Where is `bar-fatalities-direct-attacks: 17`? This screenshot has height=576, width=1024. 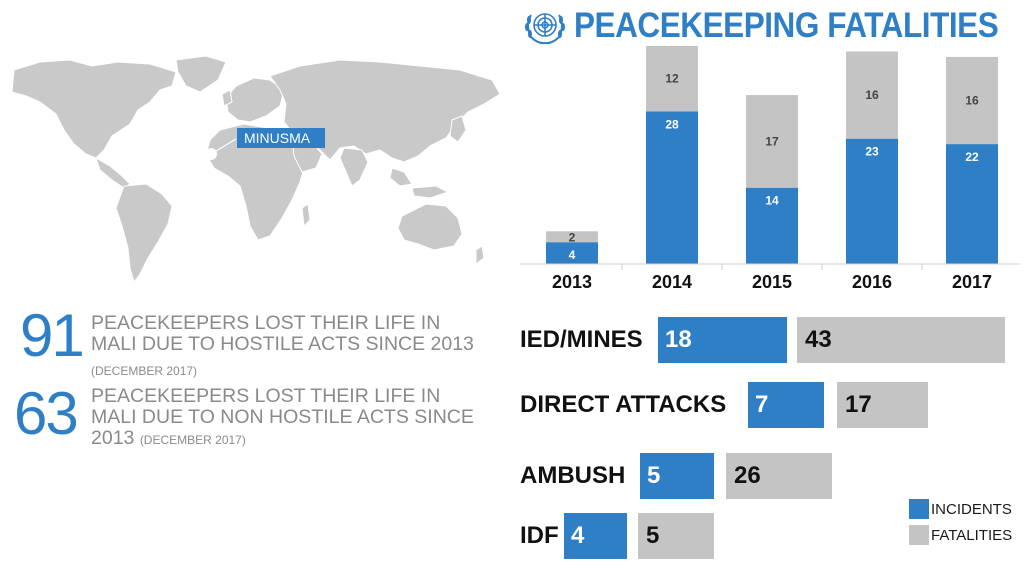 bar-fatalities-direct-attacks: 17 is located at coordinates (882, 405).